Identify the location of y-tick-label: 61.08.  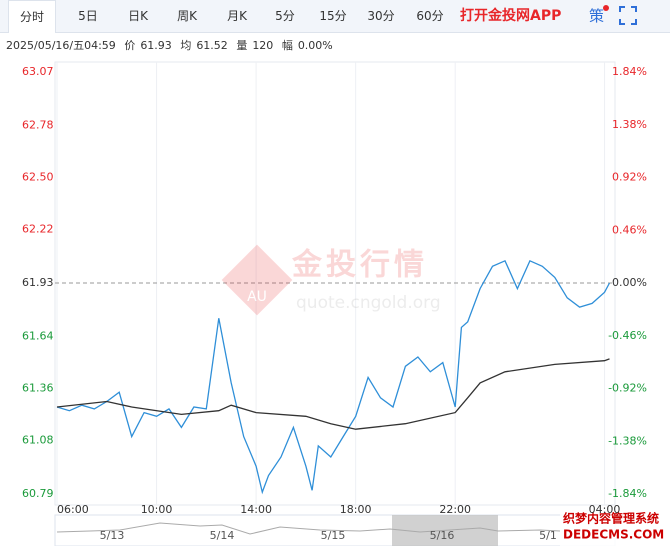
(38, 439).